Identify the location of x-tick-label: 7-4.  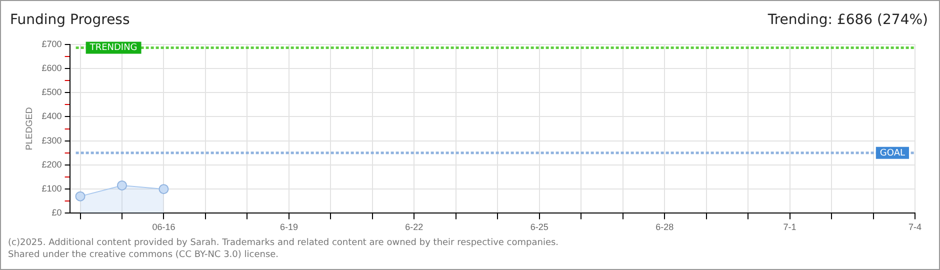
(915, 227).